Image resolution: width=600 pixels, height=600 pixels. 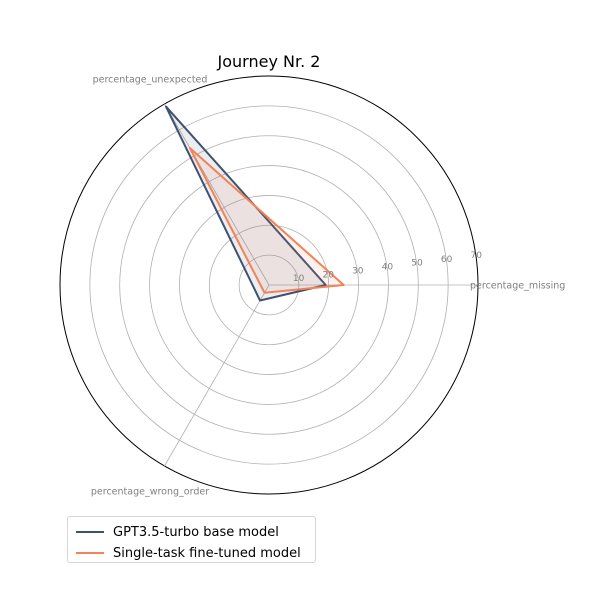 I want to click on axis-label-percentage-missing: percentage_missing, so click(x=517, y=286).